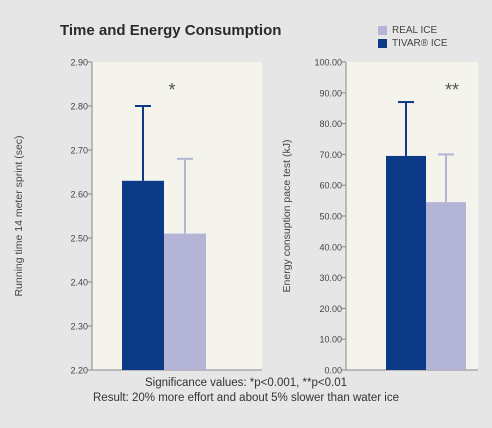 Image resolution: width=492 pixels, height=428 pixels. Describe the element at coordinates (452, 90) in the screenshot. I see `energy-chart-significance-mark: **` at that location.